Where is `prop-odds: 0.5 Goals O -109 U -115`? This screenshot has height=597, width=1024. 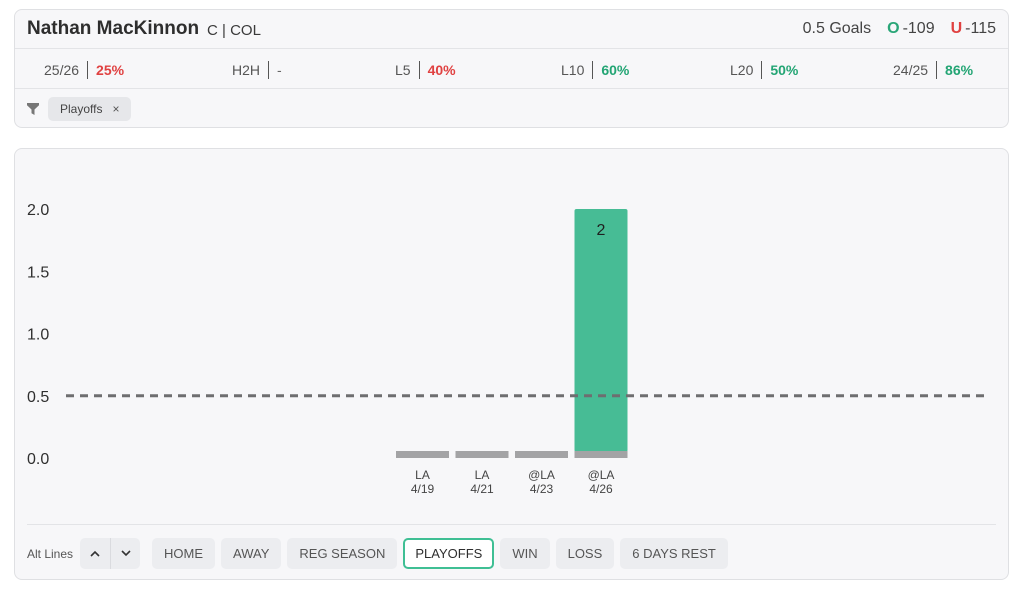
prop-odds: 0.5 Goals O -109 U -115 is located at coordinates (899, 29).